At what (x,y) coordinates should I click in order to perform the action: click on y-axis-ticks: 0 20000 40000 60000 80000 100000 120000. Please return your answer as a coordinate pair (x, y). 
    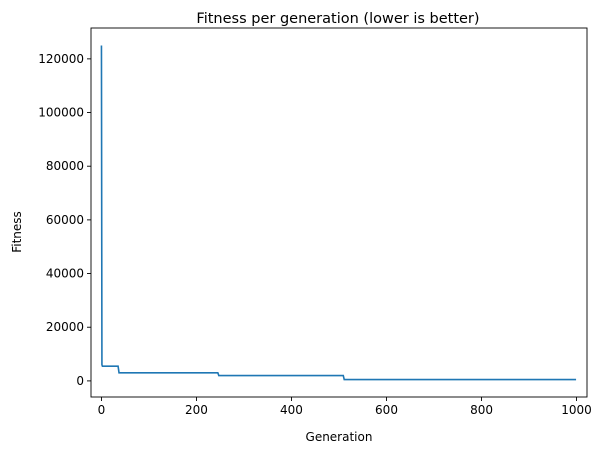
    Looking at the image, I should click on (64, 220).